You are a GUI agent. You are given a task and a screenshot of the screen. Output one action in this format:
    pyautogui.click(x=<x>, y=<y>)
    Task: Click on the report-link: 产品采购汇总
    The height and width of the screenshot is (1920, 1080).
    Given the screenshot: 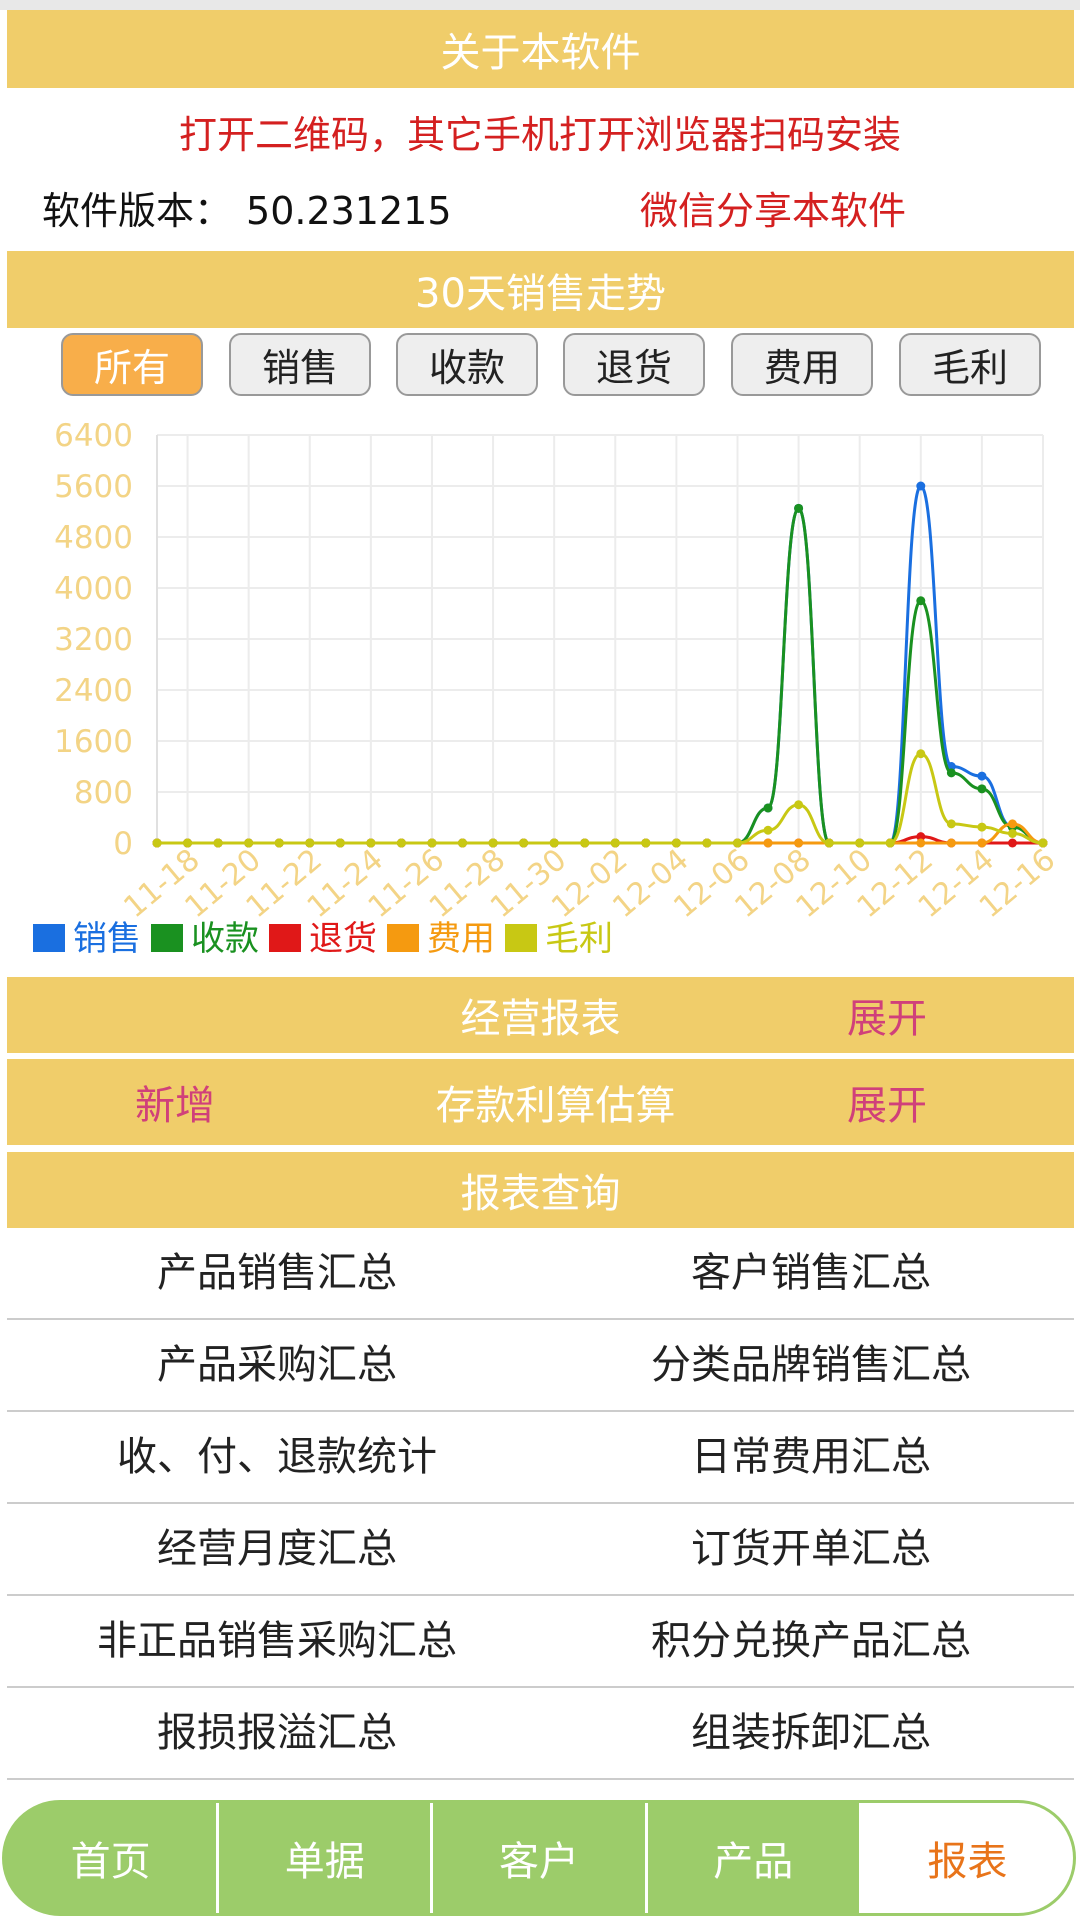 What is the action you would take?
    pyautogui.click(x=277, y=1365)
    